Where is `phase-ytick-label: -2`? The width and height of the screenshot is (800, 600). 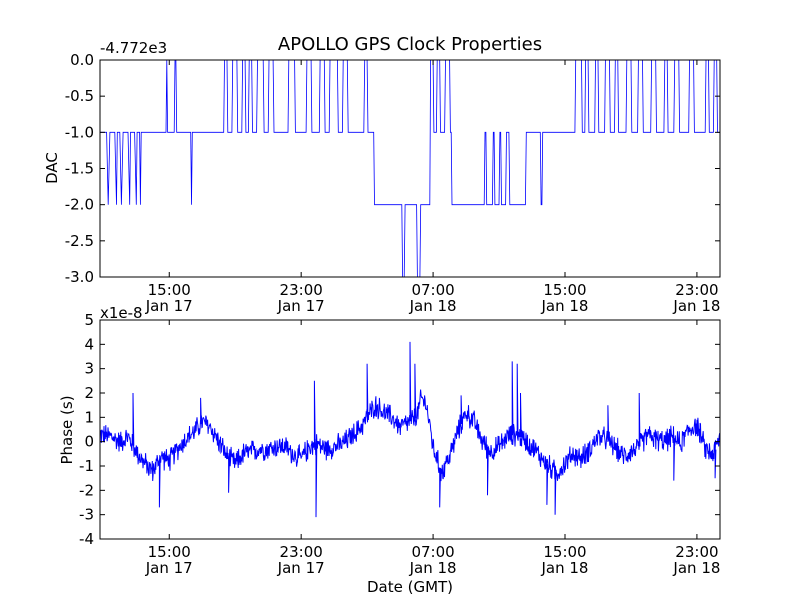
phase-ytick-label: -2 is located at coordinates (86, 490).